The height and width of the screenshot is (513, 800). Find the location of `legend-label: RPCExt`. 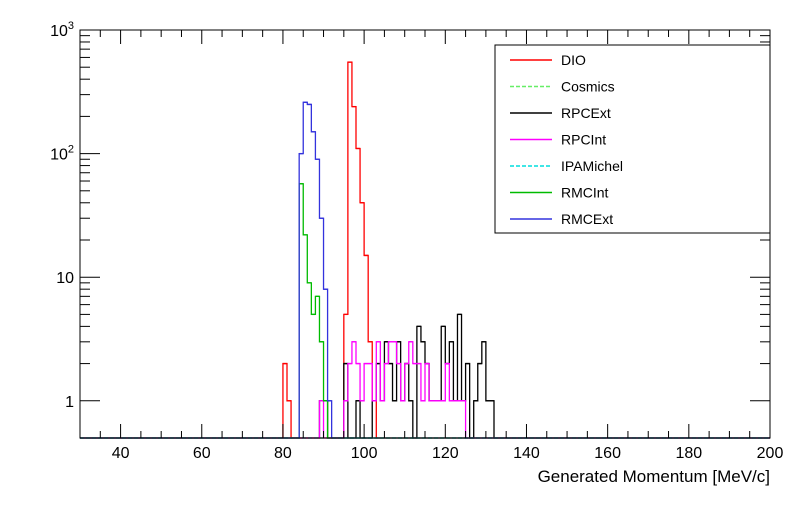

legend-label: RPCExt is located at coordinates (586, 113).